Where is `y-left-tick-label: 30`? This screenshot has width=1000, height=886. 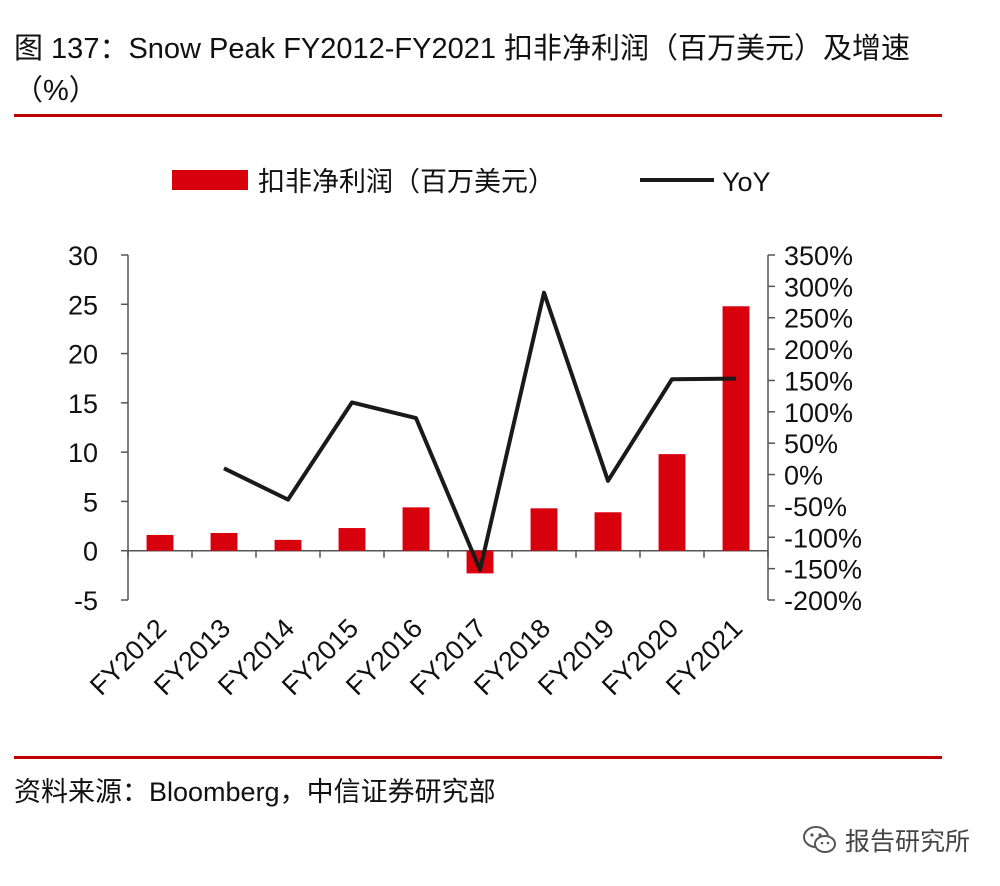 y-left-tick-label: 30 is located at coordinates (83, 256).